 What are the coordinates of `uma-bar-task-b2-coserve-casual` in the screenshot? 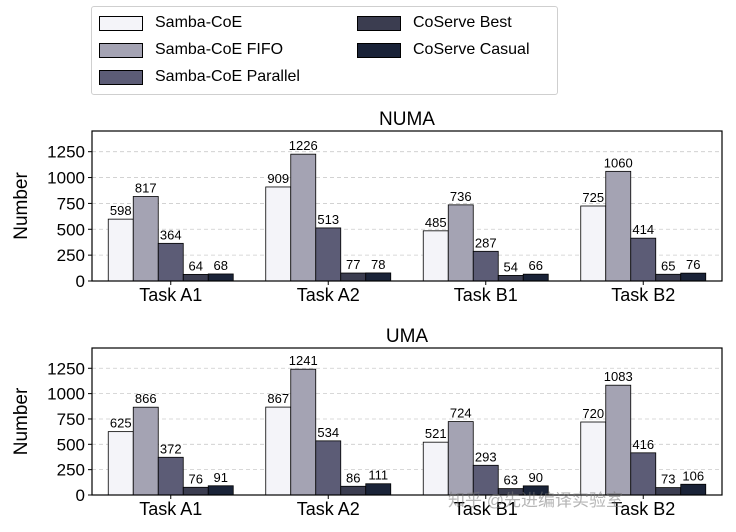 It's located at (693, 489).